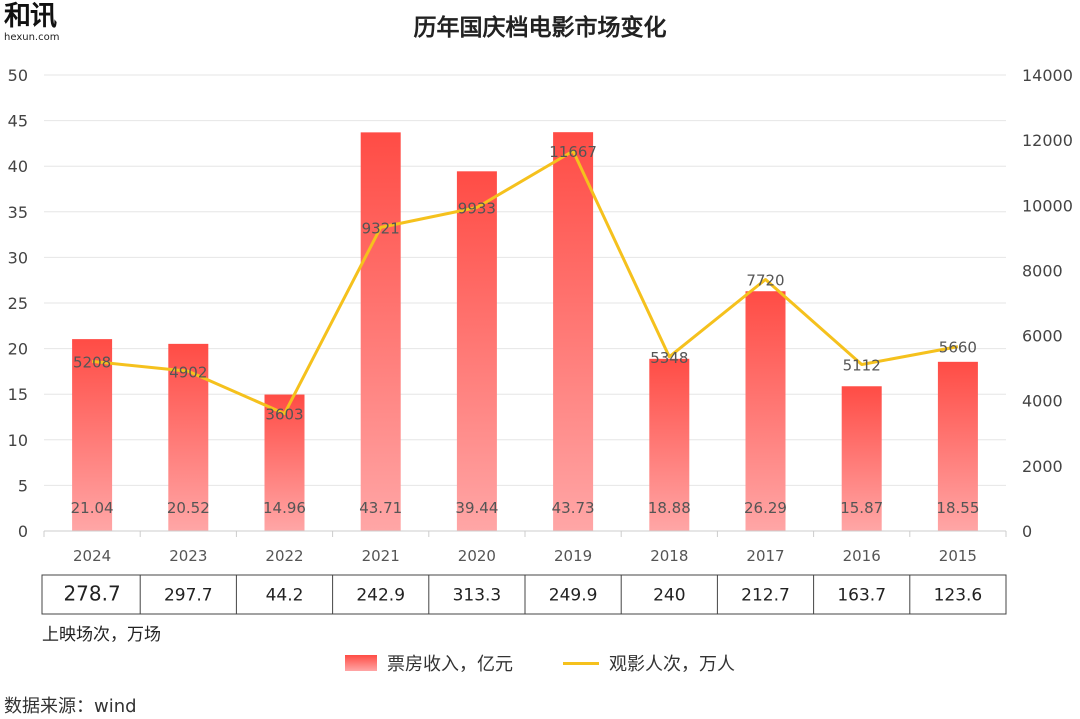 The width and height of the screenshot is (1080, 719). What do you see at coordinates (284, 508) in the screenshot?
I see `bar-value-label: 14.96` at bounding box center [284, 508].